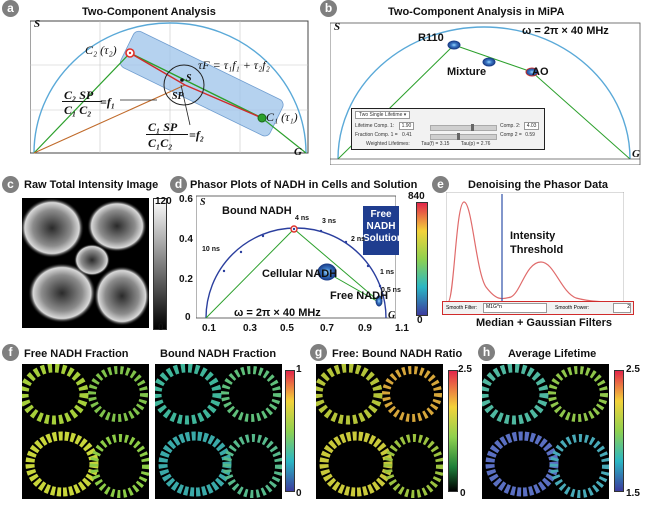 This screenshot has width=650, height=511. I want to click on panel-h-badge: h, so click(486, 352).